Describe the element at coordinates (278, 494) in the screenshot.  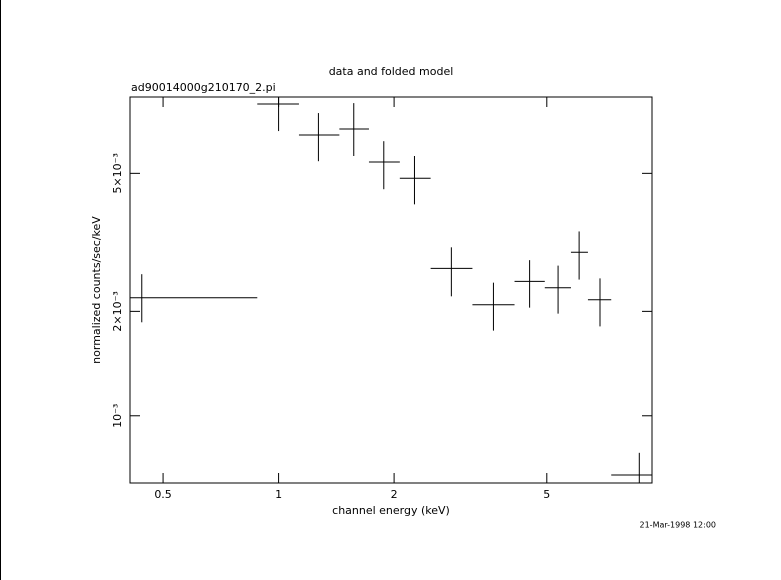
I see `x-tick-label: 1` at that location.